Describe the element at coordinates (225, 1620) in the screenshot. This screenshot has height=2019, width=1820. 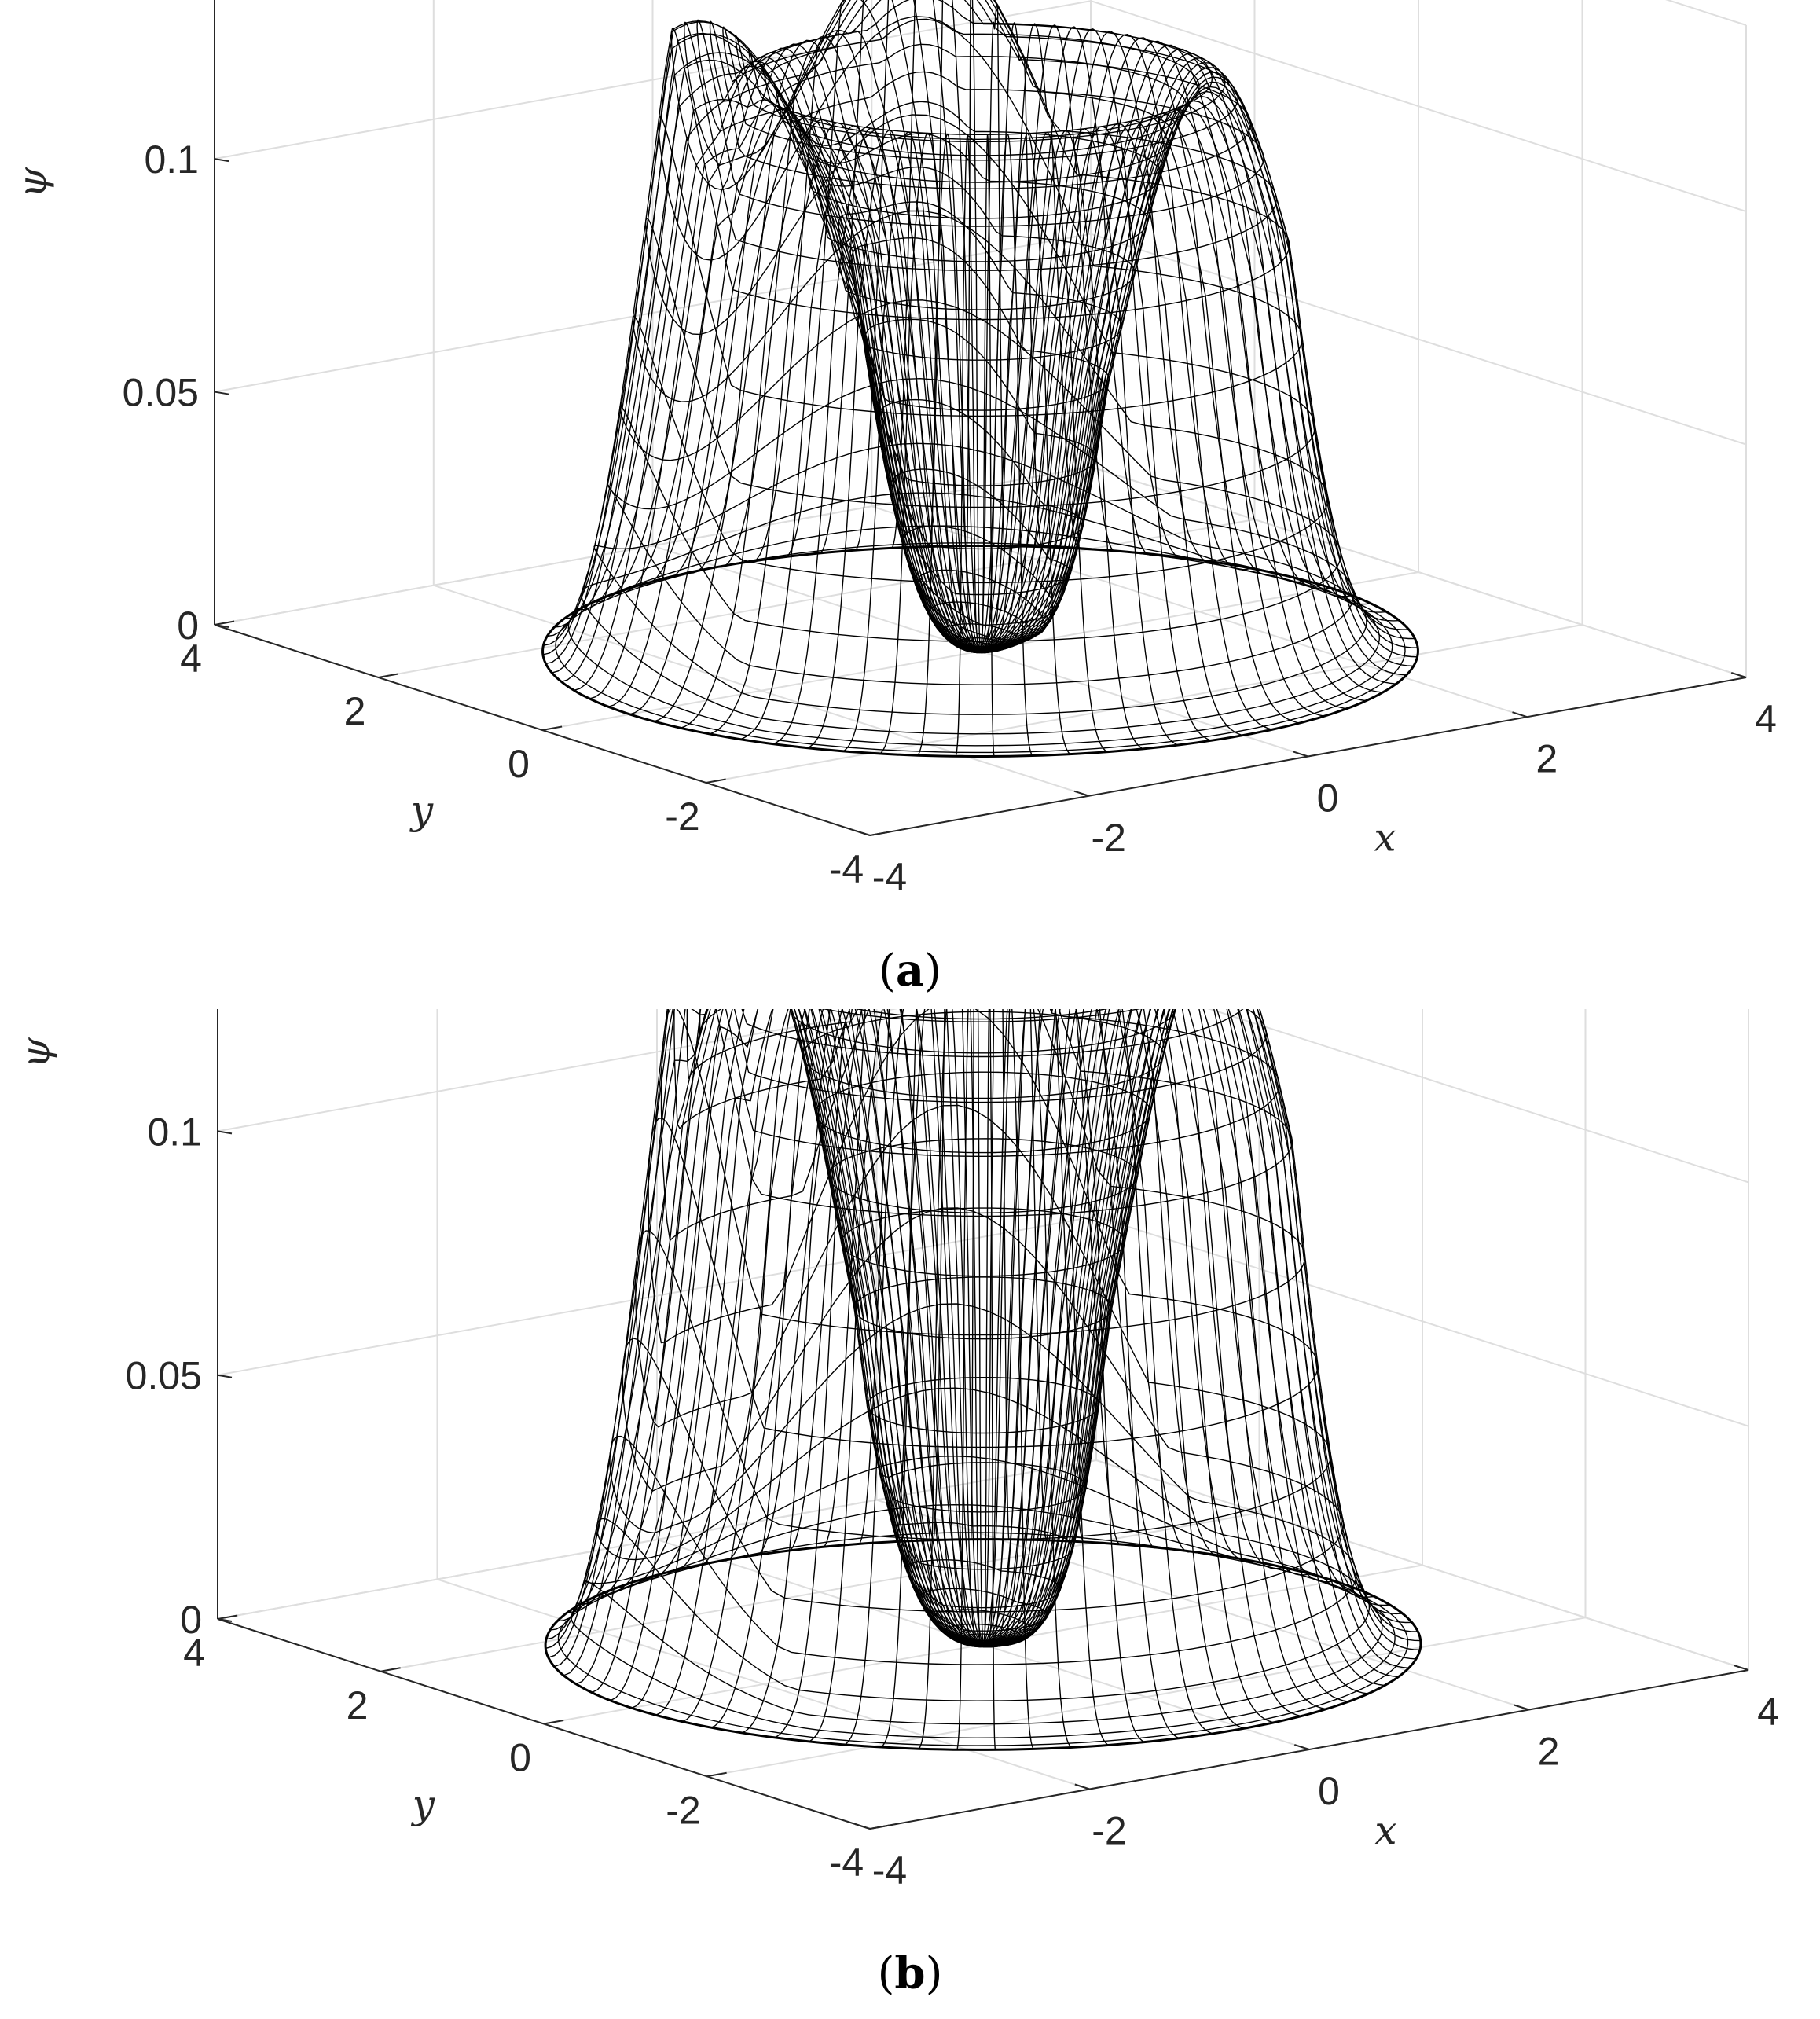
I see `z-tick-mark` at that location.